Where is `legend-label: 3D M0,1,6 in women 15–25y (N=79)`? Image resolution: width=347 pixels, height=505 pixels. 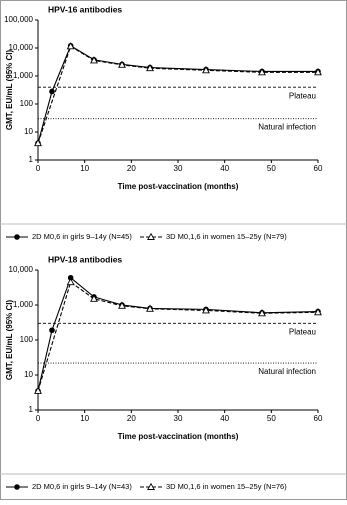
legend-label: 3D M0,1,6 in women 15–25y (N=79) is located at coordinates (226, 236).